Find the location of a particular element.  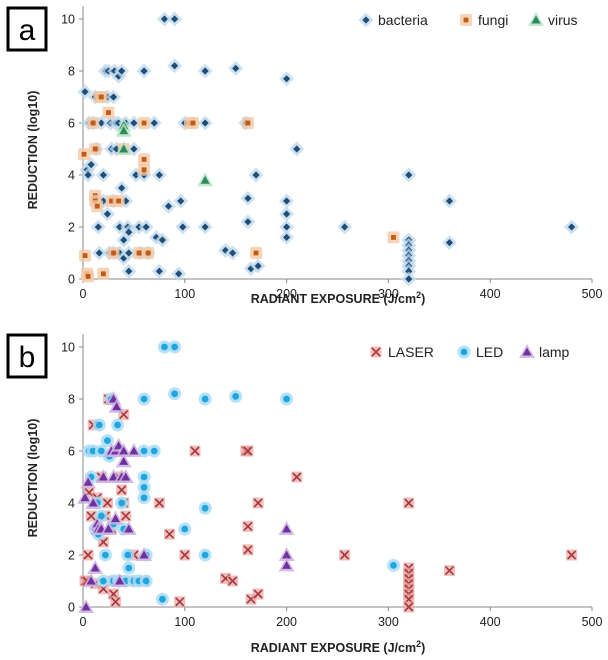

y-tick-label: 10 is located at coordinates (68, 348).